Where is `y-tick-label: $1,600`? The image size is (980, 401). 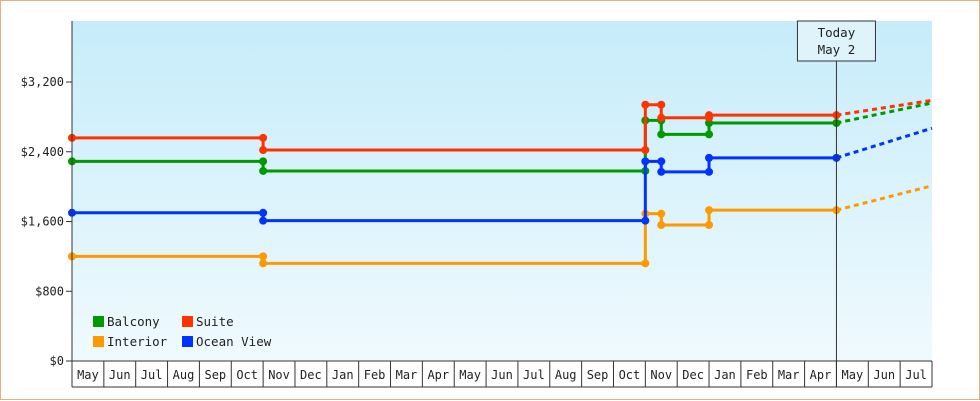
y-tick-label: $1,600 is located at coordinates (42, 222).